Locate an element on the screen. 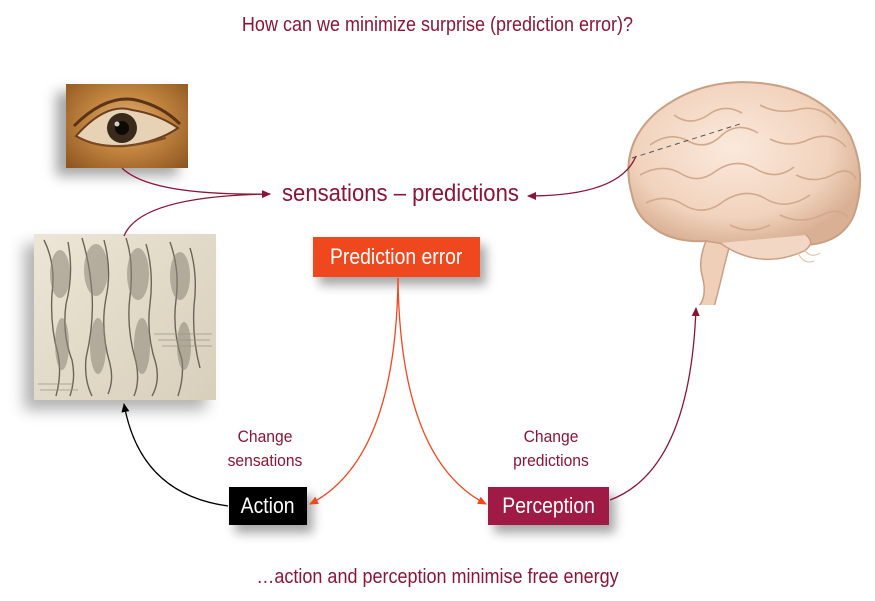 The image size is (875, 601). brain-image is located at coordinates (740, 191).